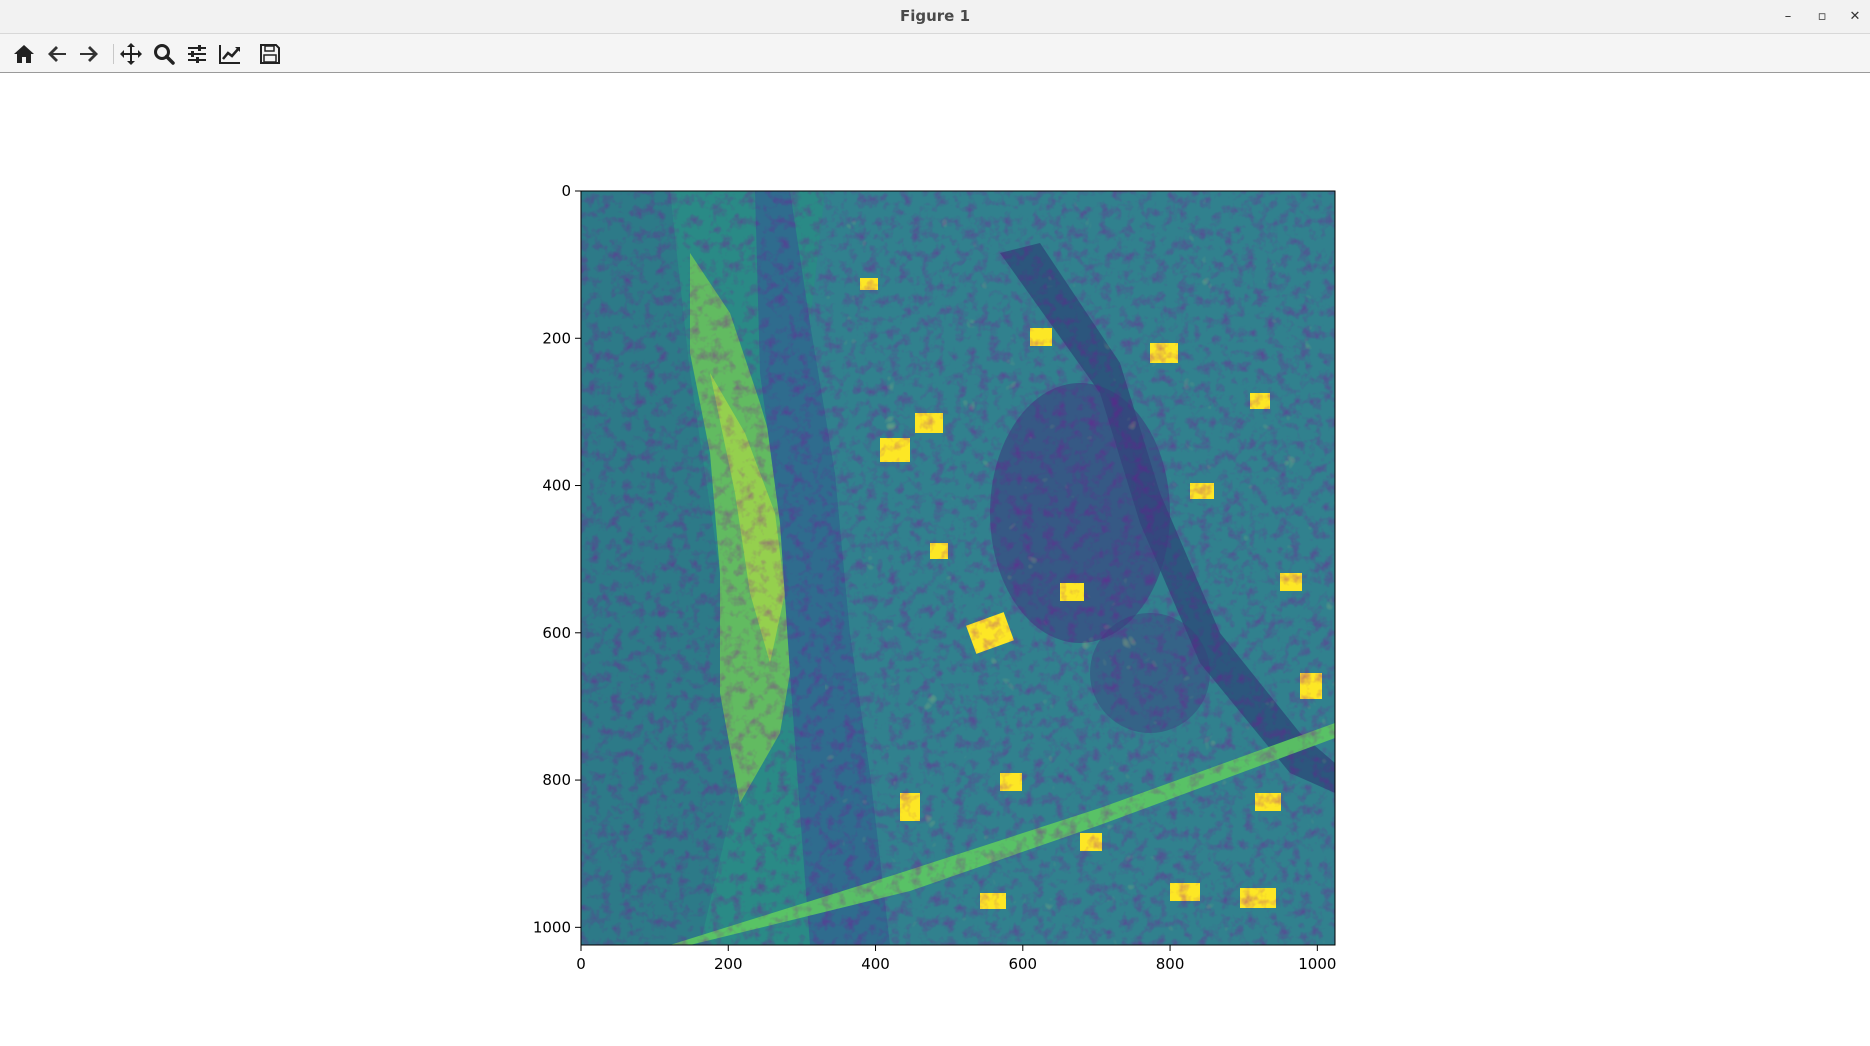 Image resolution: width=1870 pixels, height=1046 pixels. Describe the element at coordinates (552, 927) in the screenshot. I see `y-tick-label: 1000` at that location.